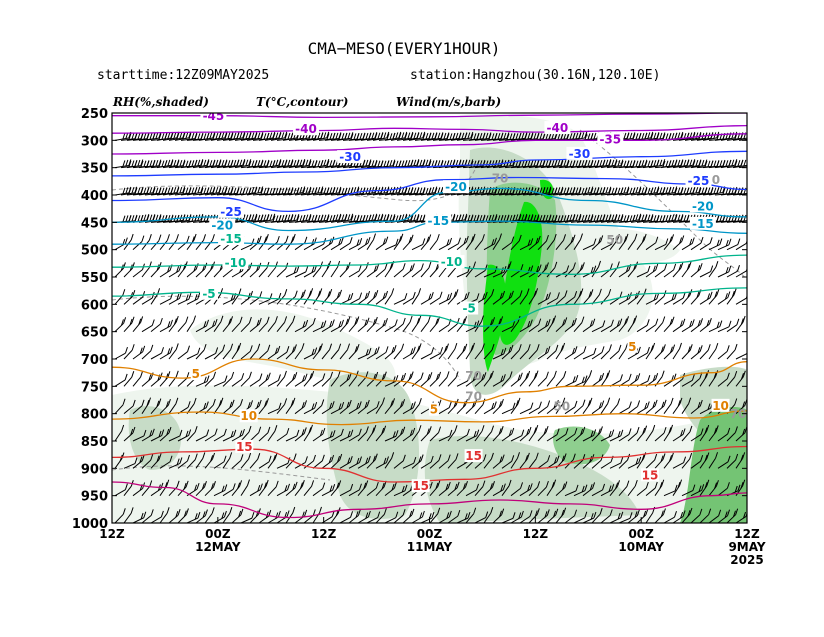  What do you see at coordinates (610, 140) in the screenshot?
I see `temperature-contour-label: -35` at bounding box center [610, 140].